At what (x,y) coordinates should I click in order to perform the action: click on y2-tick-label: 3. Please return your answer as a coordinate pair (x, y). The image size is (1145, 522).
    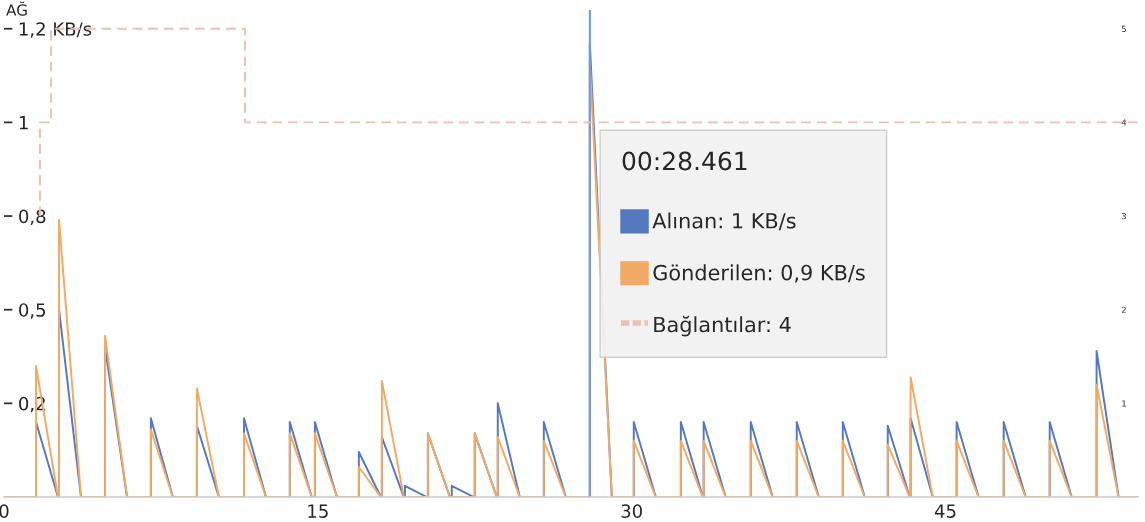
    Looking at the image, I should click on (1123, 216).